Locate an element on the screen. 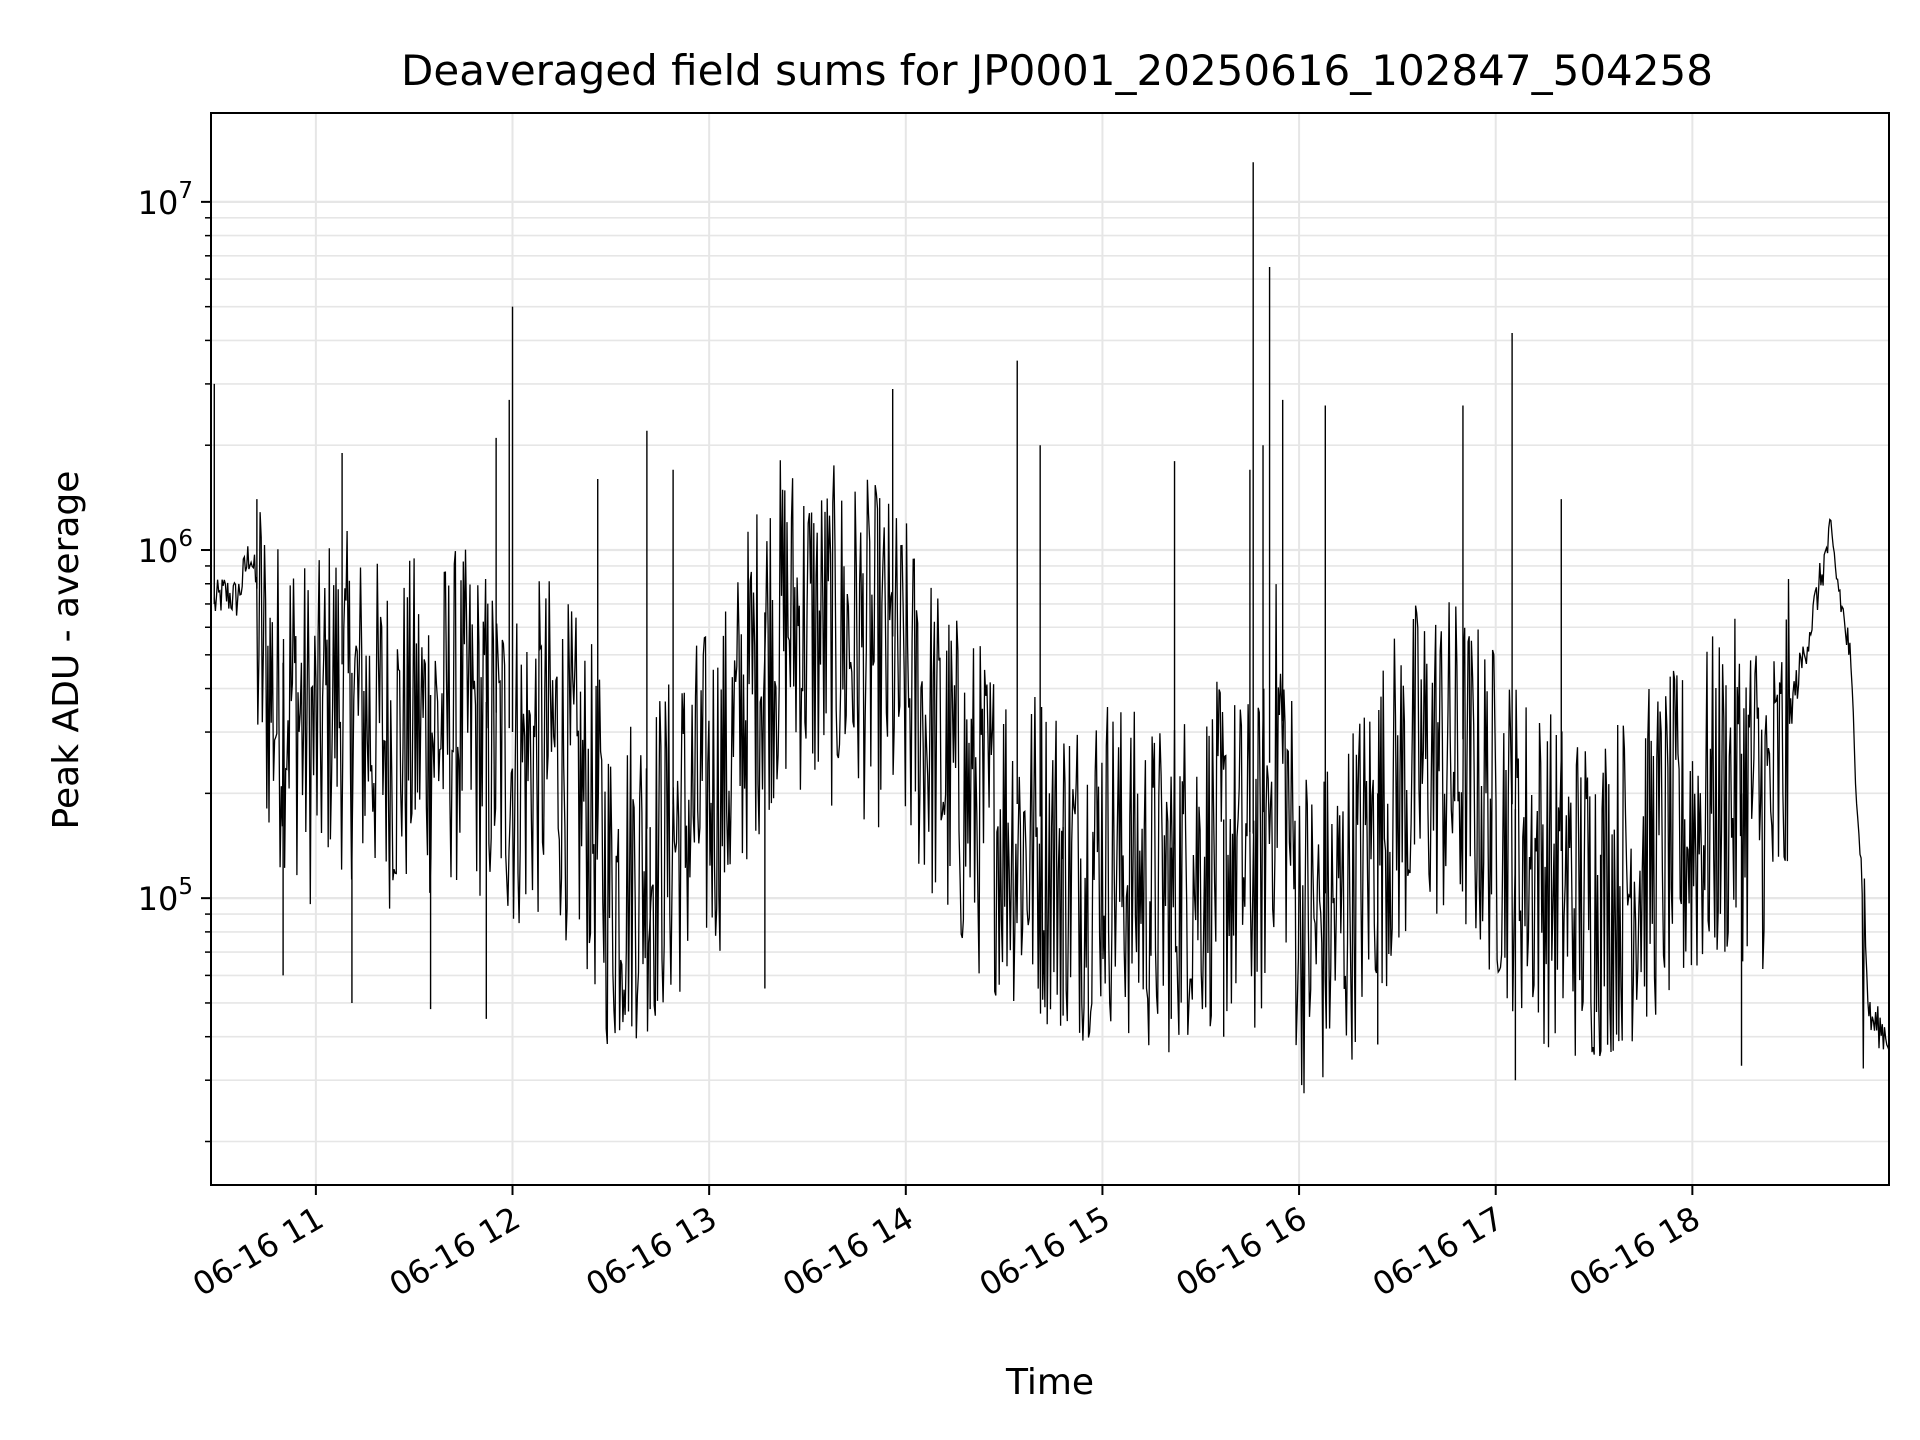 Image resolution: width=1920 pixels, height=1440 pixels. y-axis-label: Peak ADU - average is located at coordinates (66, 650).